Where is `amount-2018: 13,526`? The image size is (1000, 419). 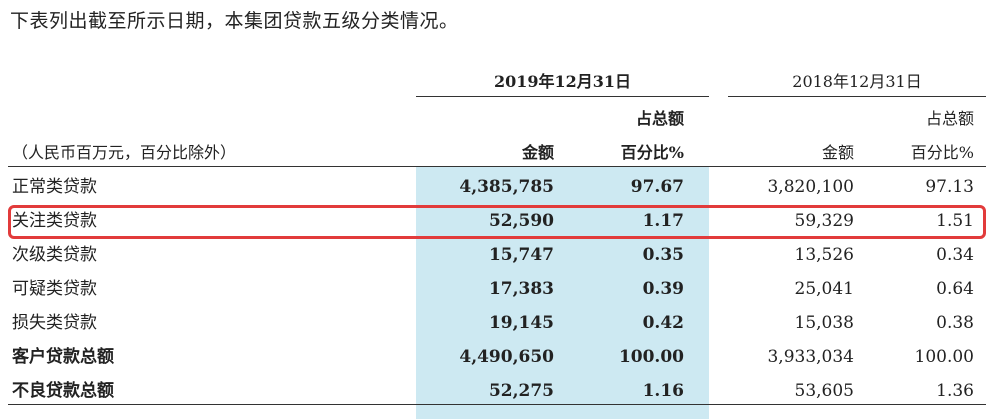 amount-2018: 13,526 is located at coordinates (824, 255).